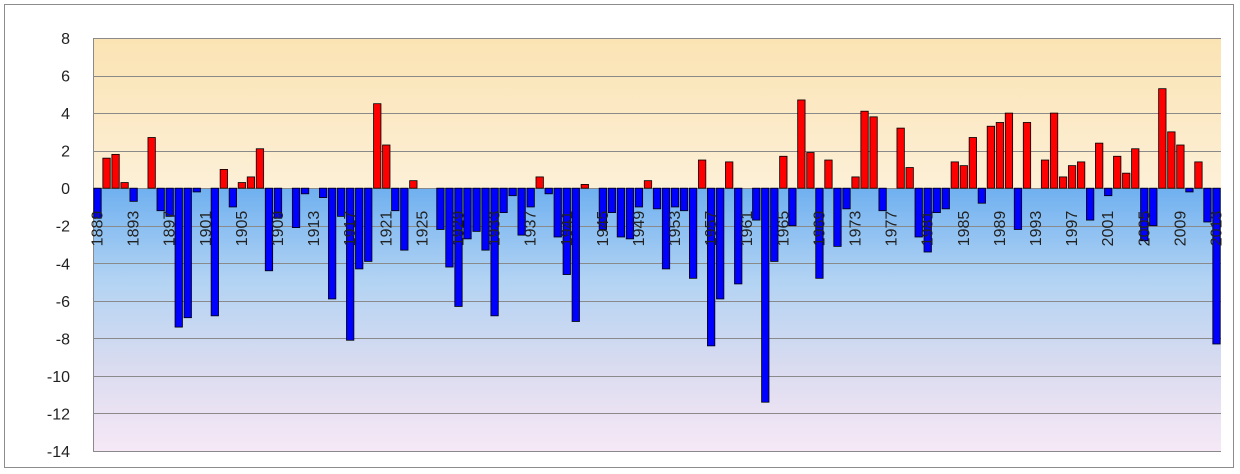 This screenshot has height=474, width=1240. What do you see at coordinates (882, 199) in the screenshot?
I see `bar-1976` at bounding box center [882, 199].